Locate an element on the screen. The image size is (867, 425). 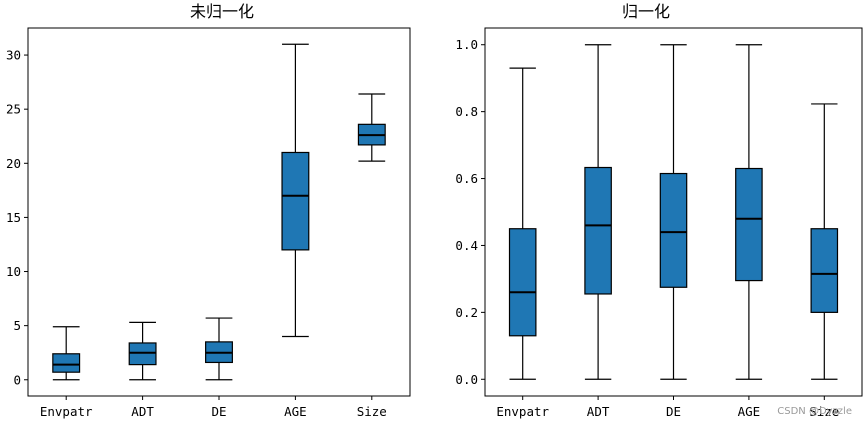
y-tick-label: 10 is located at coordinates (13, 271).